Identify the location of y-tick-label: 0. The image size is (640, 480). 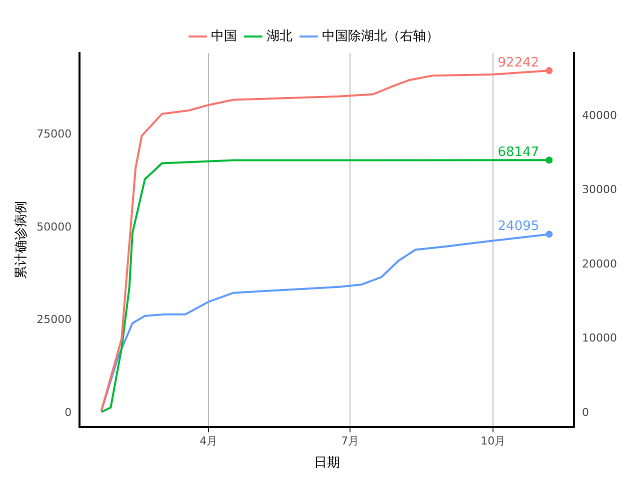
(68, 412).